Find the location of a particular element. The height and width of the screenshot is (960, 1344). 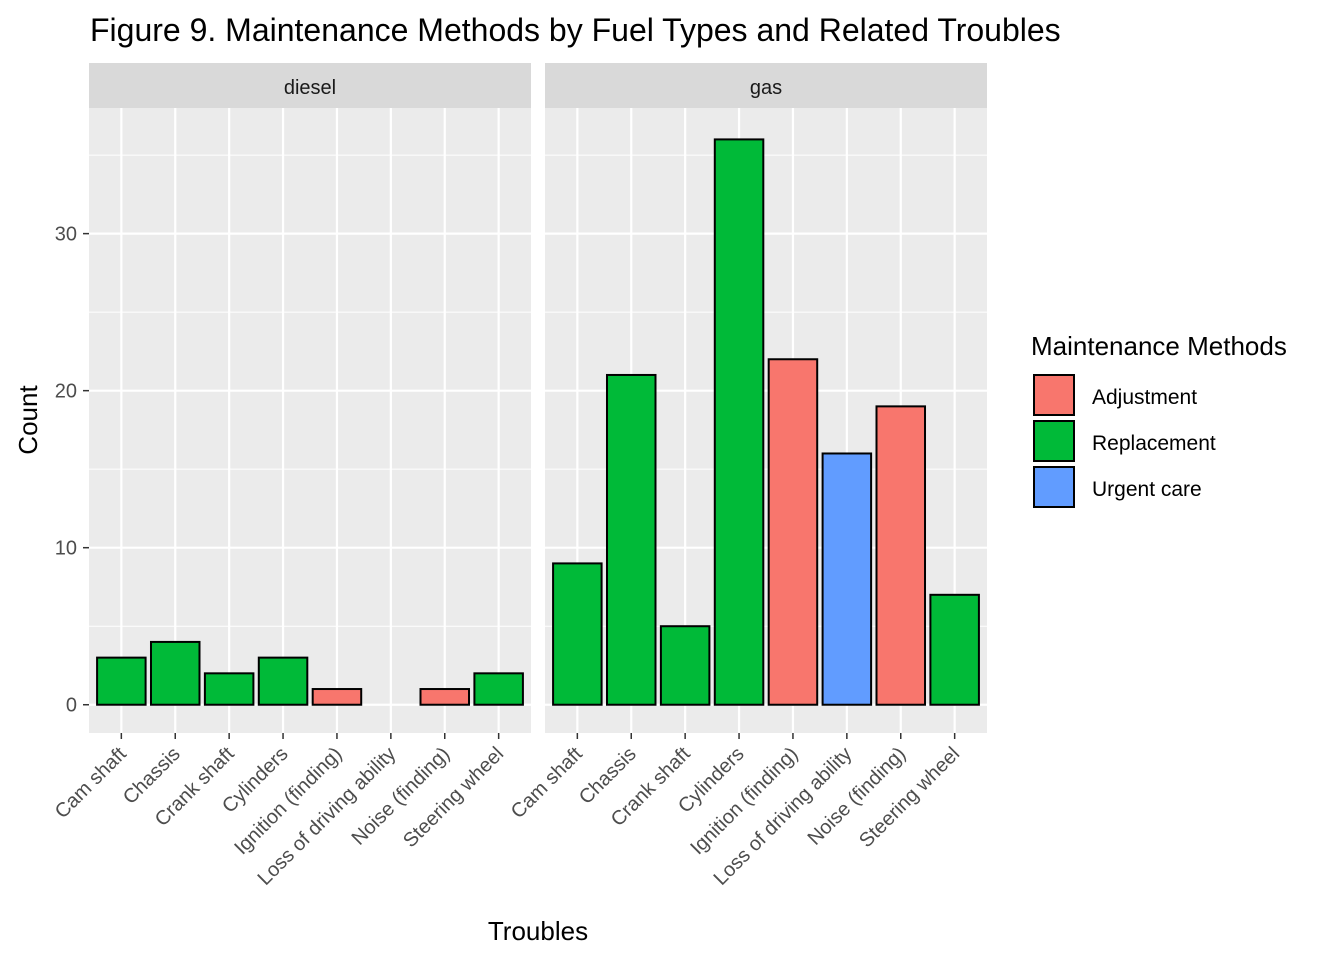

y-tick-label: 10 is located at coordinates (66, 549).